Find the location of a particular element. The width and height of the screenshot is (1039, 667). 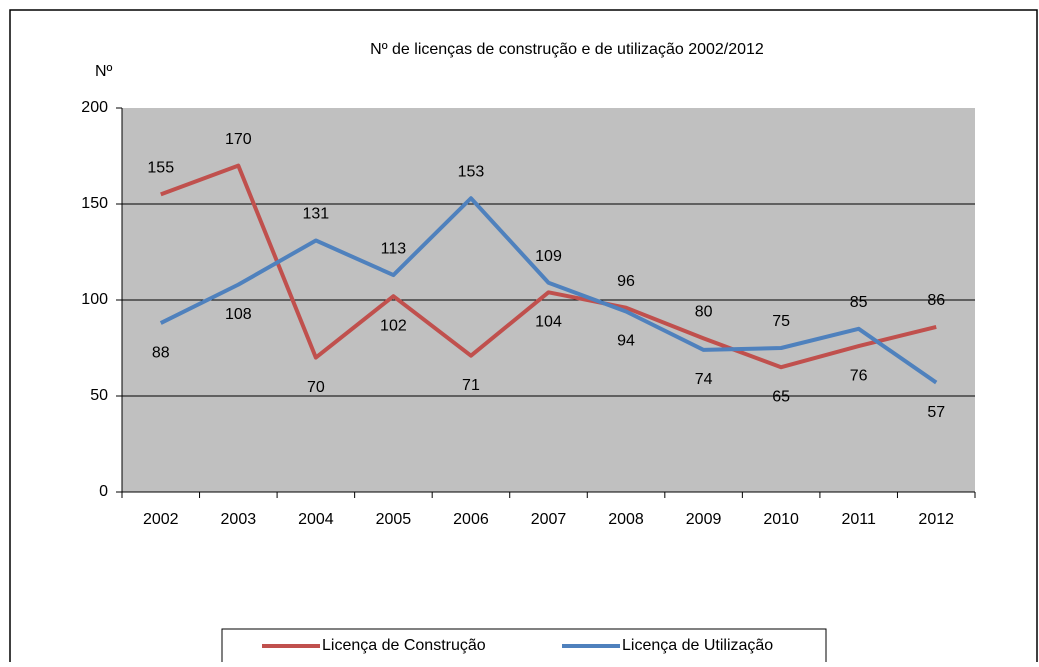

data-label: 109 is located at coordinates (548, 256).